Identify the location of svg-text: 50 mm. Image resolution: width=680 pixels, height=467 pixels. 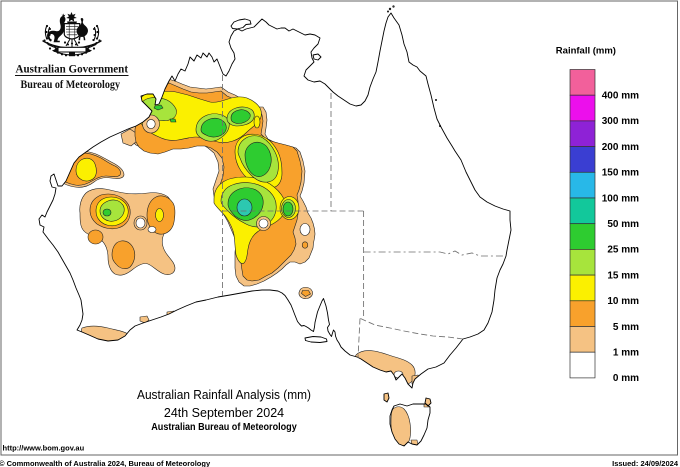
(623, 224).